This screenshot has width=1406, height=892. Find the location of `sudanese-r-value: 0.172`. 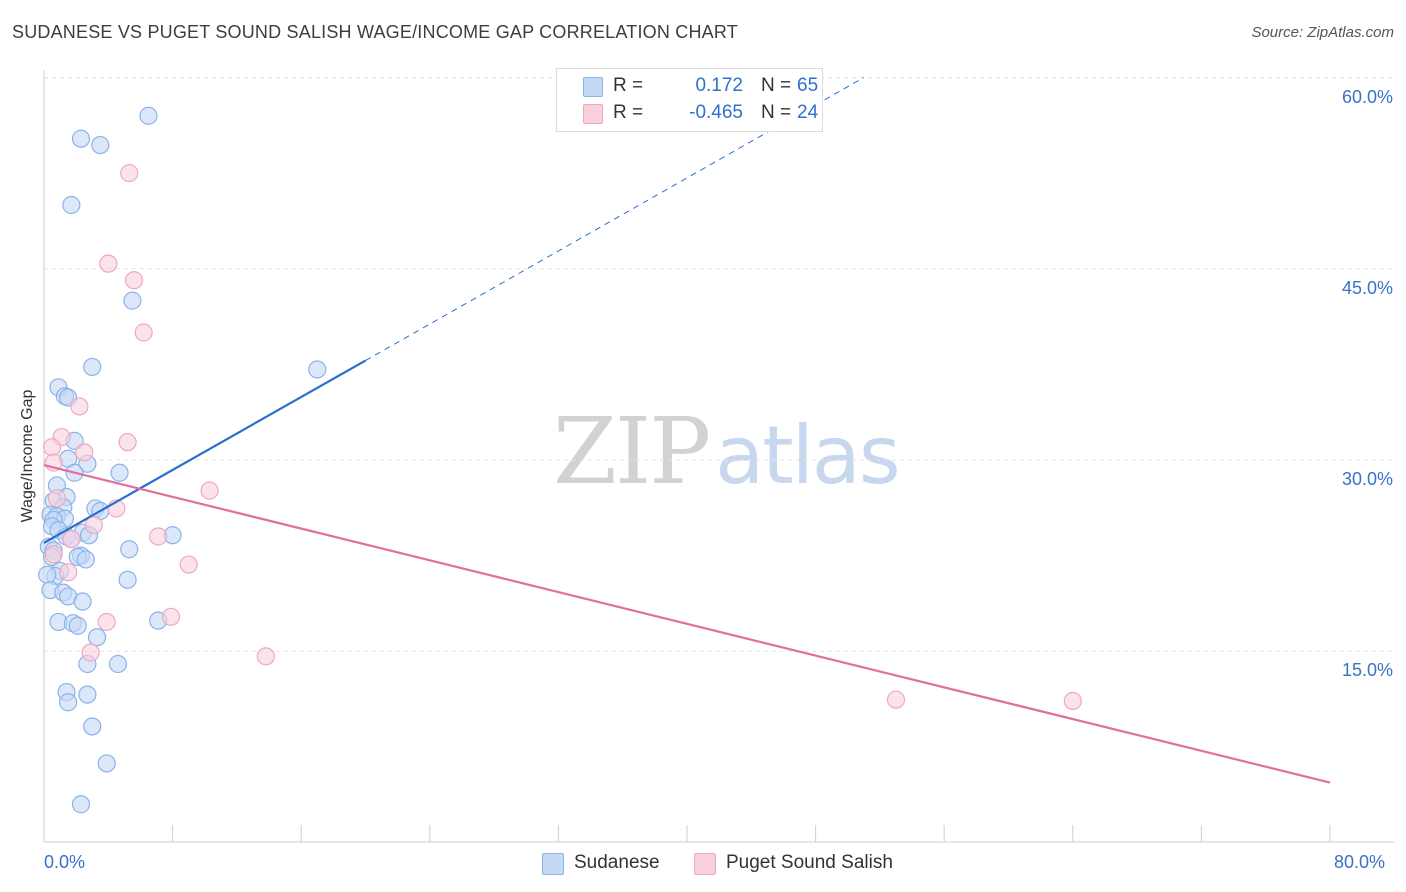

sudanese-r-value: 0.172 is located at coordinates (719, 85).